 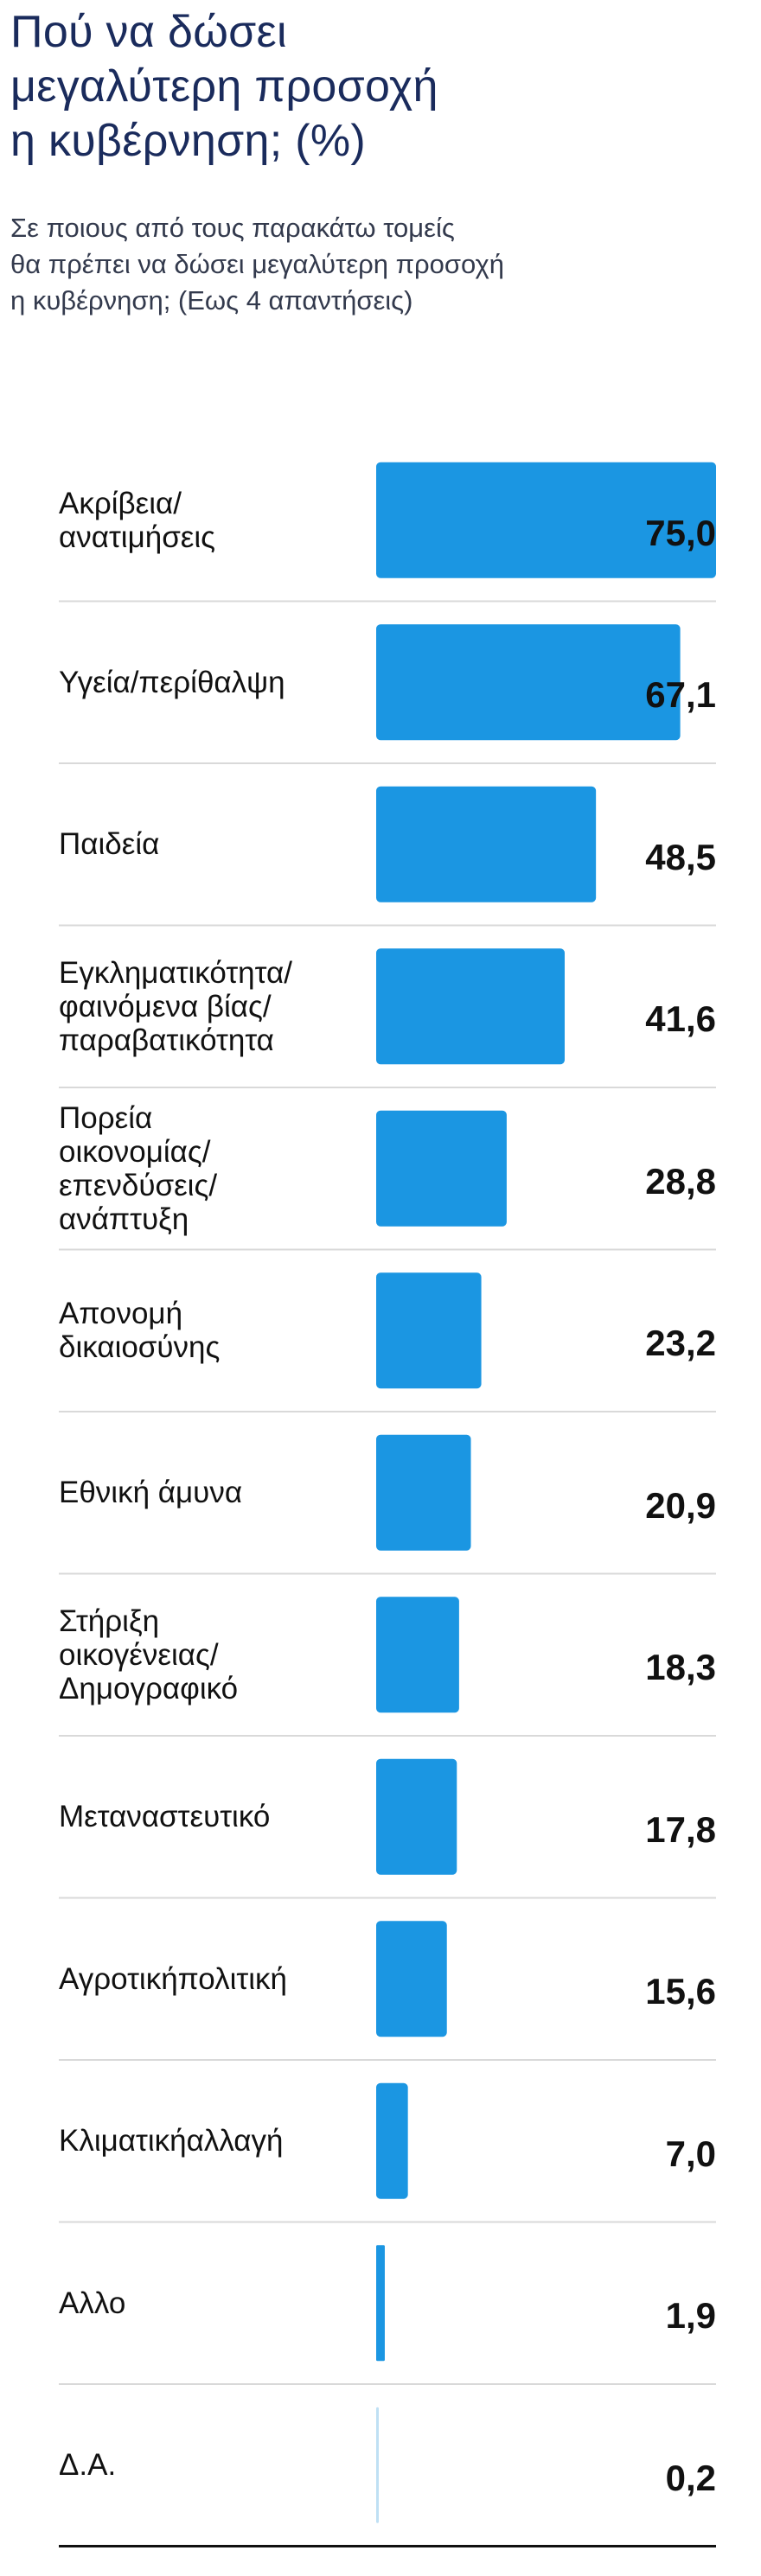 I want to click on chart-title-line: η κυβέρνηση; (%), so click(x=188, y=141).